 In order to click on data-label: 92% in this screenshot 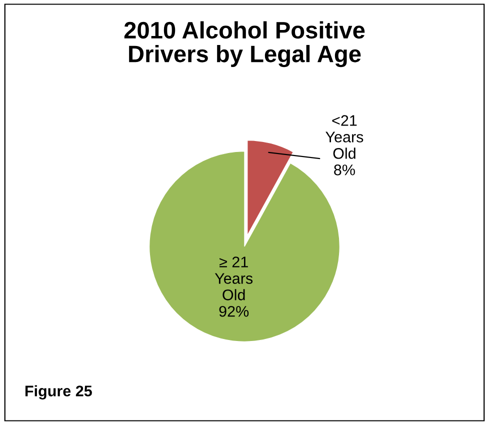, I will do `click(234, 311)`.